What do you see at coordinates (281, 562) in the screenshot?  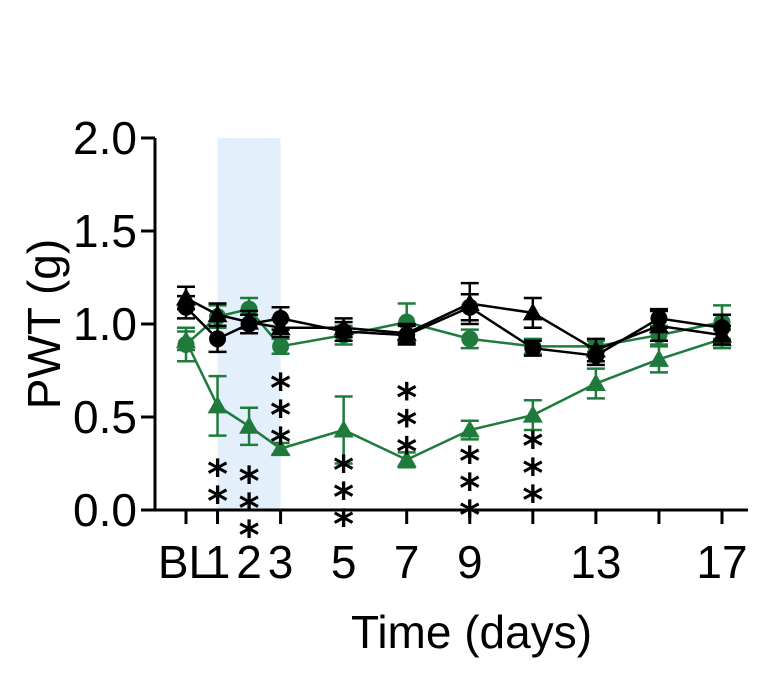 I see `x-tick-label: 3` at bounding box center [281, 562].